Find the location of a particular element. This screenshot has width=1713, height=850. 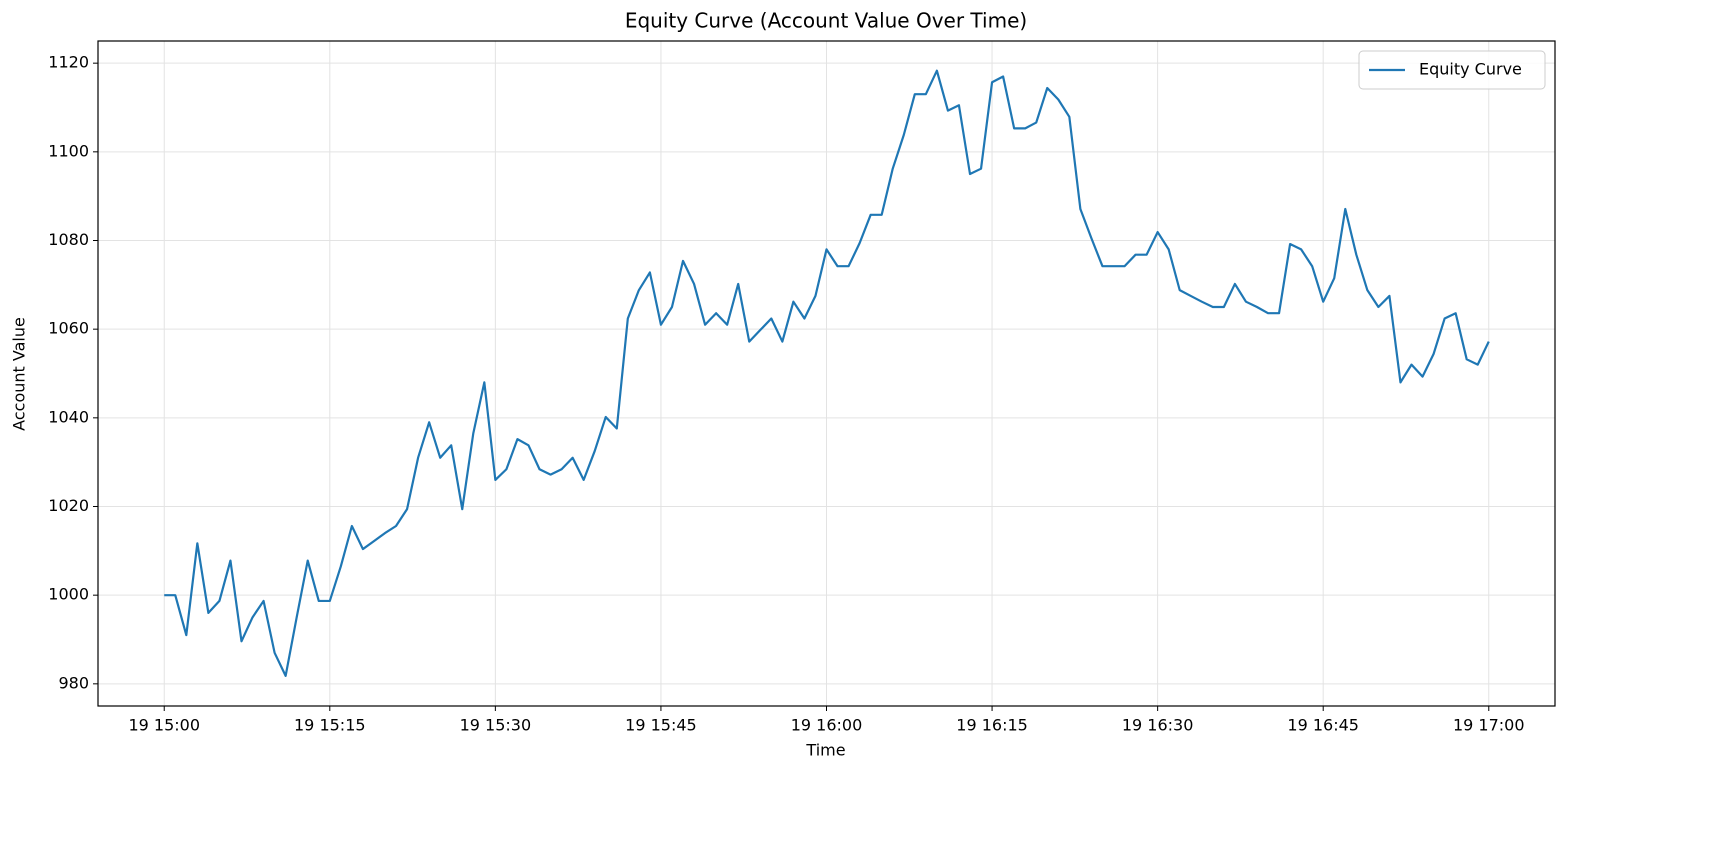

legend-box is located at coordinates (1452, 70).